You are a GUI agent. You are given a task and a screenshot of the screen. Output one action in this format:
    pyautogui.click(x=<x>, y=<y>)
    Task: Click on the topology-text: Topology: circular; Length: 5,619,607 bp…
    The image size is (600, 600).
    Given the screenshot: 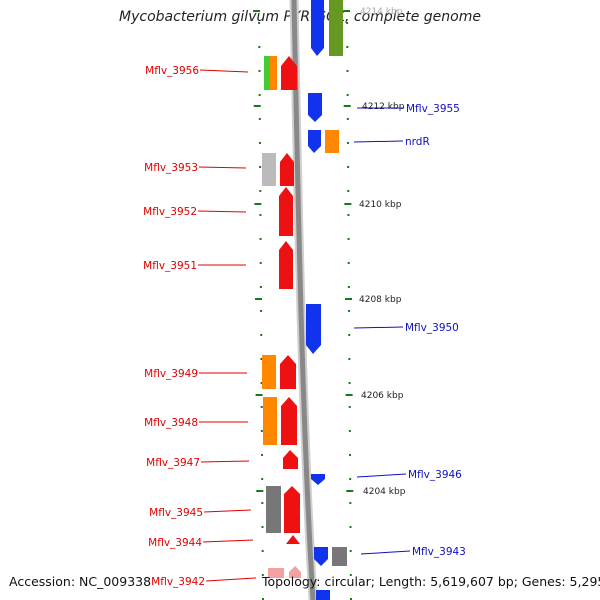 What is the action you would take?
    pyautogui.click(x=431, y=581)
    